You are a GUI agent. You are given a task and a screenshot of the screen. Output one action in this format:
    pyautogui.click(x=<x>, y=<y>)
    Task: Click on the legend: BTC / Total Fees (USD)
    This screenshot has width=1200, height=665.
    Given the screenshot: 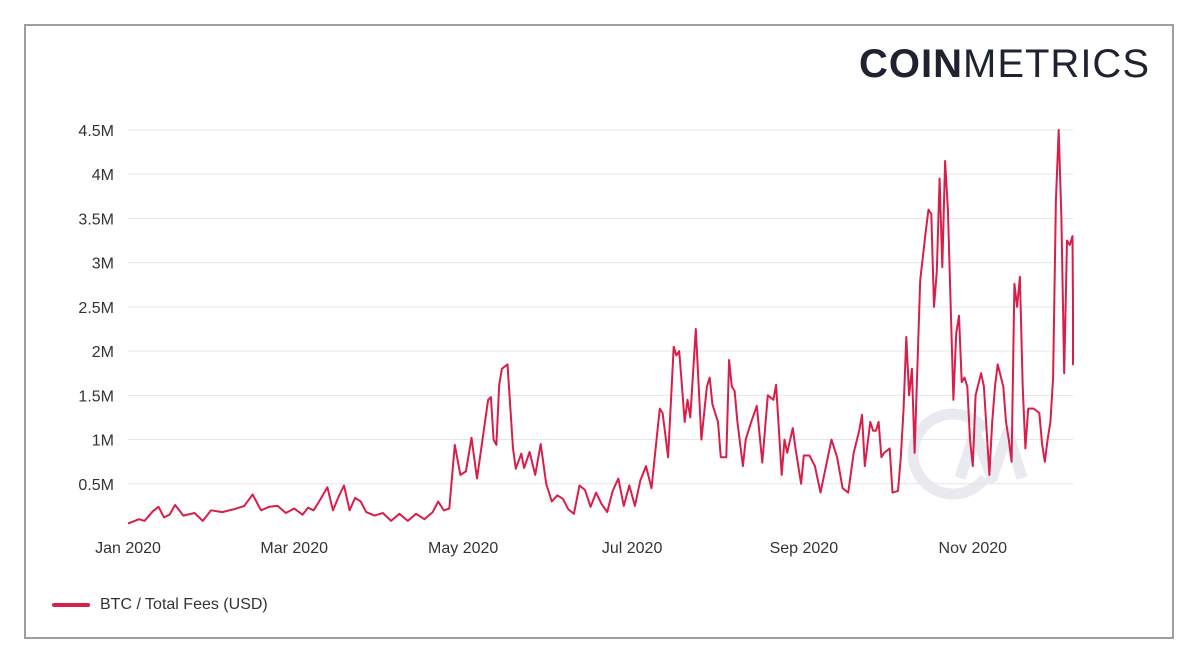 What is the action you would take?
    pyautogui.click(x=160, y=605)
    